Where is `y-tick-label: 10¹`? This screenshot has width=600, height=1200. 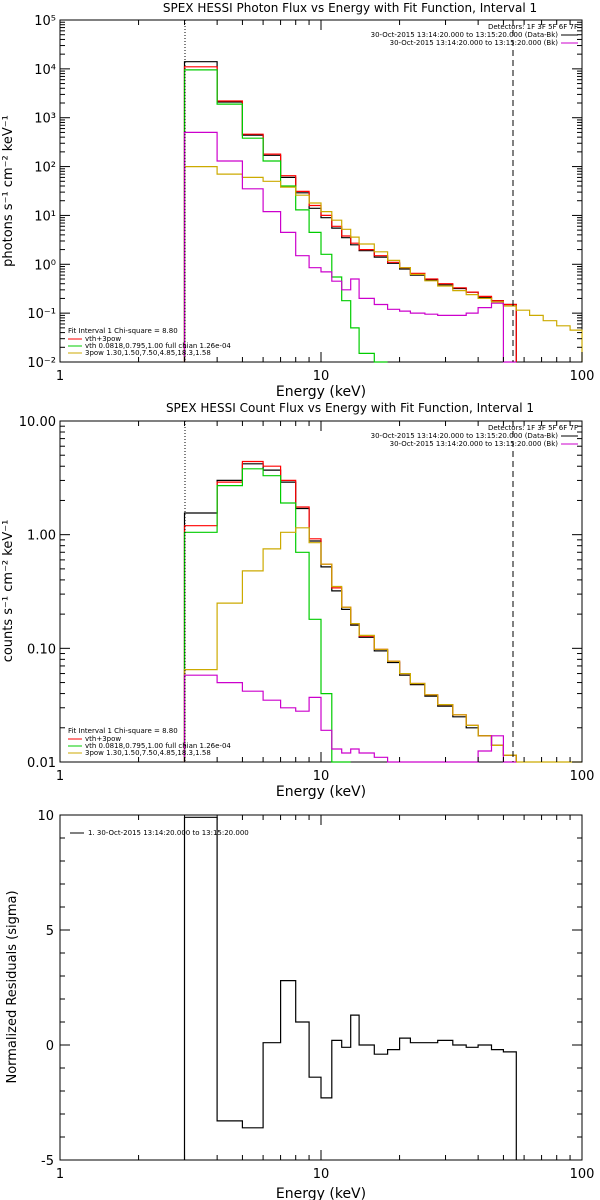 y-tick-label: 10¹ is located at coordinates (45, 216).